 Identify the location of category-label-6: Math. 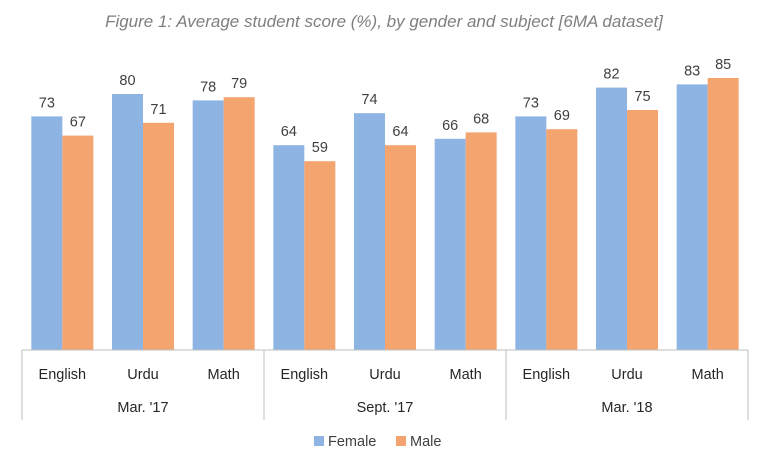
(466, 375).